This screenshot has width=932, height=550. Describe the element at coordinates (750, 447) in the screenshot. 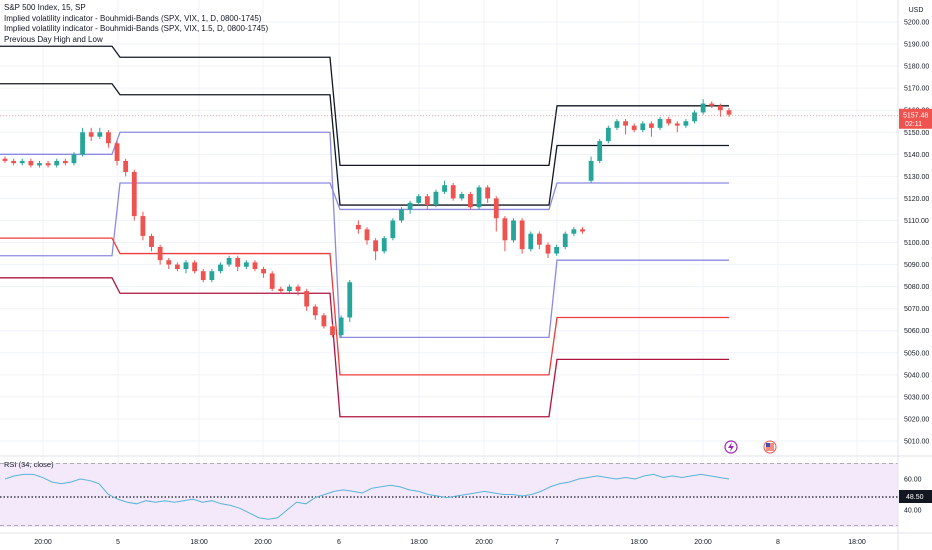

I see `event-markers` at that location.